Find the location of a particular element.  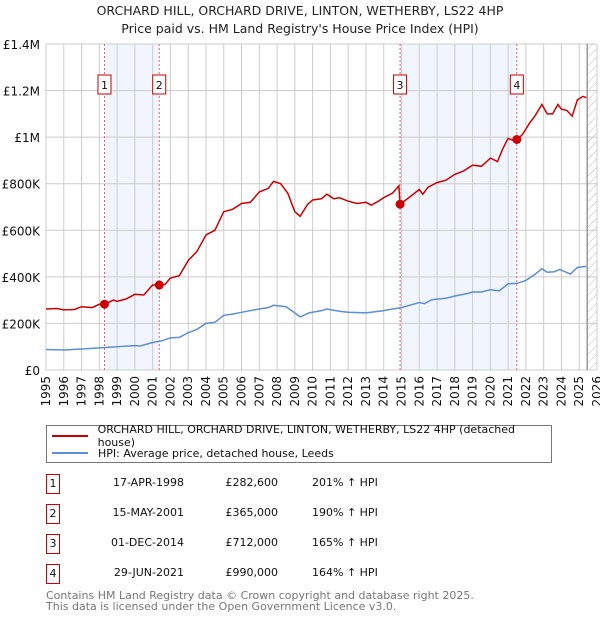

sale-price: £990,000 is located at coordinates (252, 572).